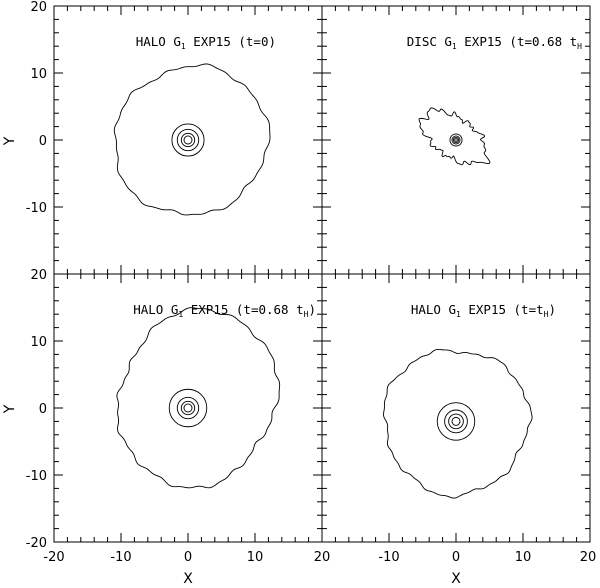 The height and width of the screenshot is (588, 600). What do you see at coordinates (10, 409) in the screenshot?
I see `y-axis-label-bottom: Y` at bounding box center [10, 409].